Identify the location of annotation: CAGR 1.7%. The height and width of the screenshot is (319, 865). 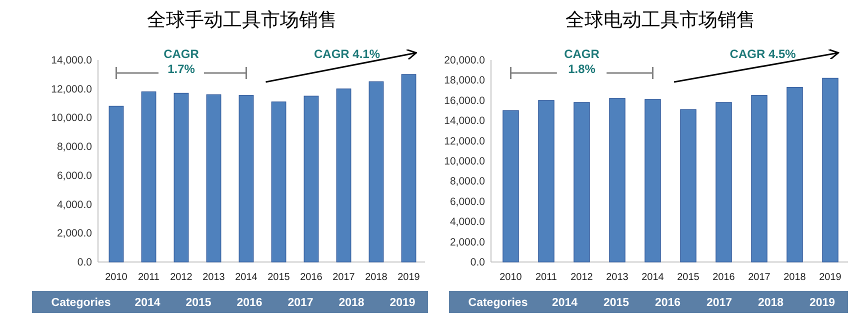
(182, 61).